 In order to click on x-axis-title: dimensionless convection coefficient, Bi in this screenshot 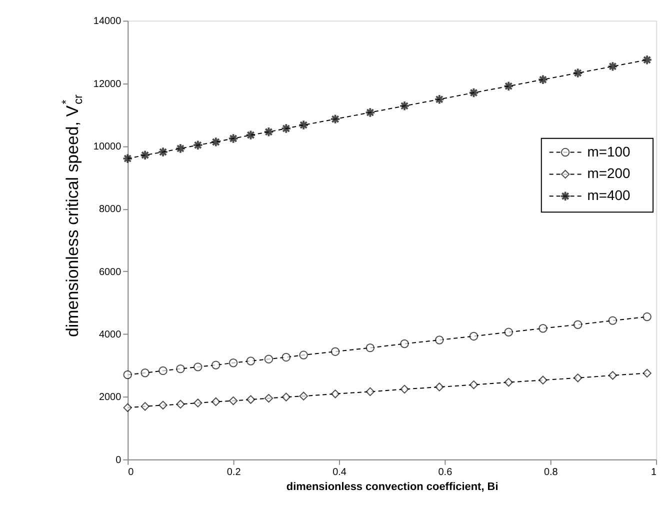, I will do `click(392, 486)`.